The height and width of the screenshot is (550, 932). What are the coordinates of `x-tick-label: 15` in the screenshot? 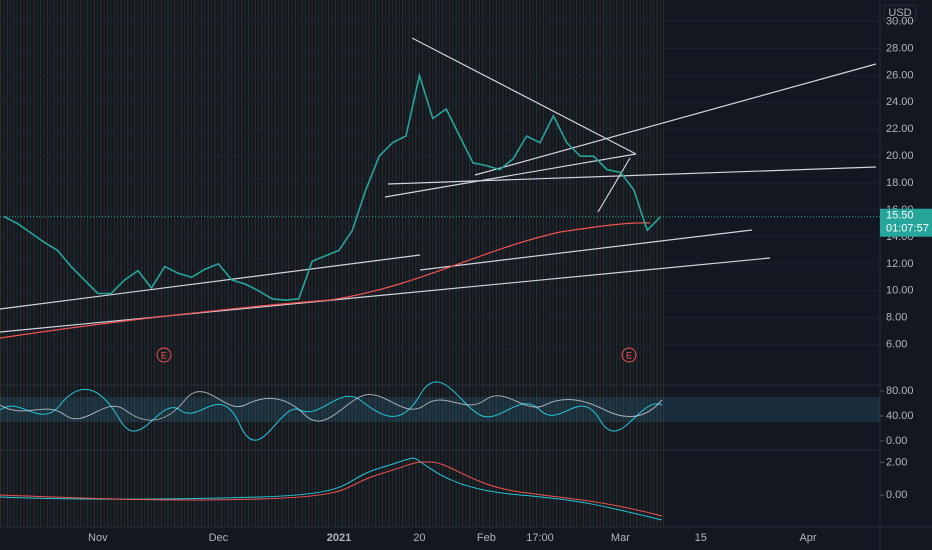 It's located at (701, 538).